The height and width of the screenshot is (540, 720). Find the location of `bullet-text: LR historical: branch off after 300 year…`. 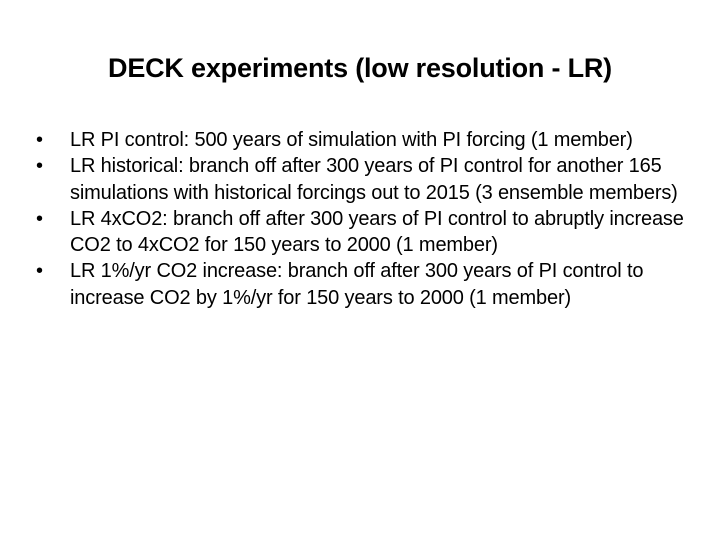

bullet-text: LR historical: branch off after 300 year… is located at coordinates (374, 179).